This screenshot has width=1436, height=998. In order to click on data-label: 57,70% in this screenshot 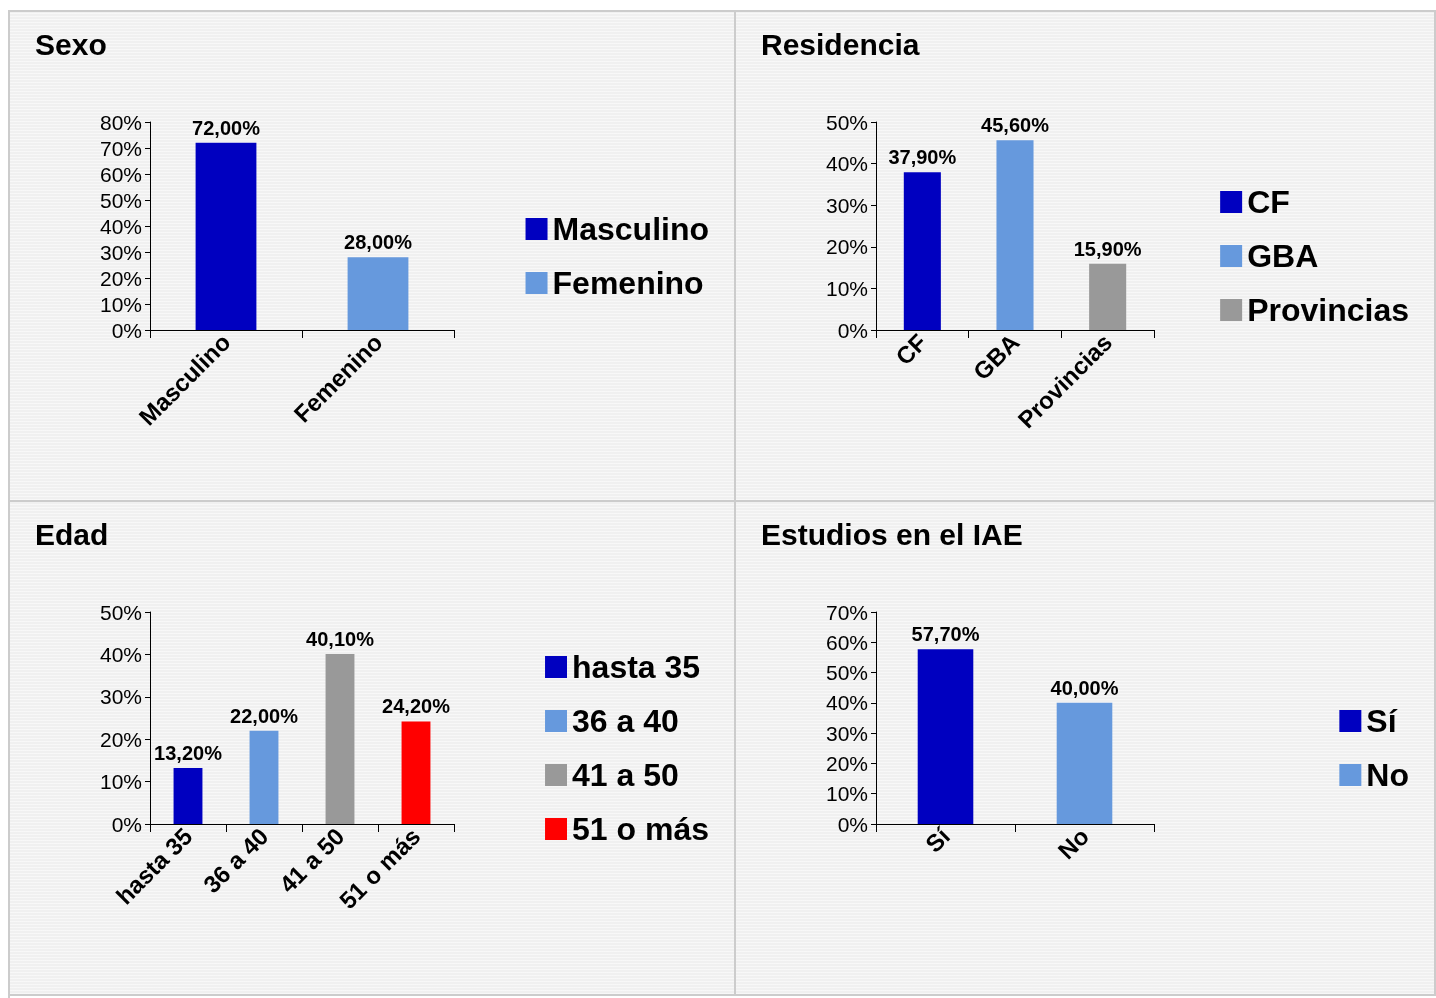, I will do `click(945, 634)`.